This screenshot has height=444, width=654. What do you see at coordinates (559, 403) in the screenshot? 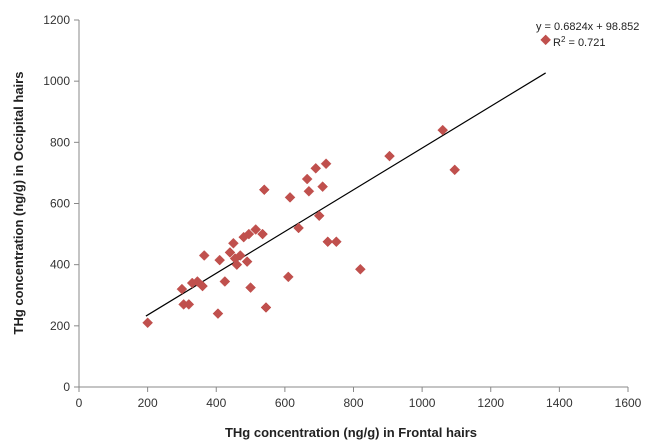
I see `x-tick-label: 1400` at bounding box center [559, 403].